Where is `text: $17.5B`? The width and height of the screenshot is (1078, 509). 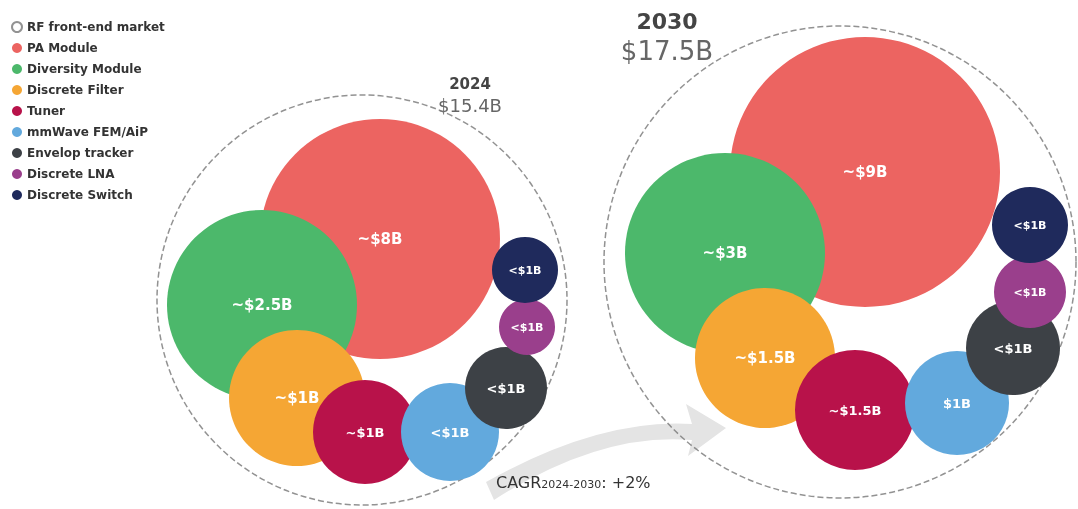
text: $17.5B is located at coordinates (667, 51).